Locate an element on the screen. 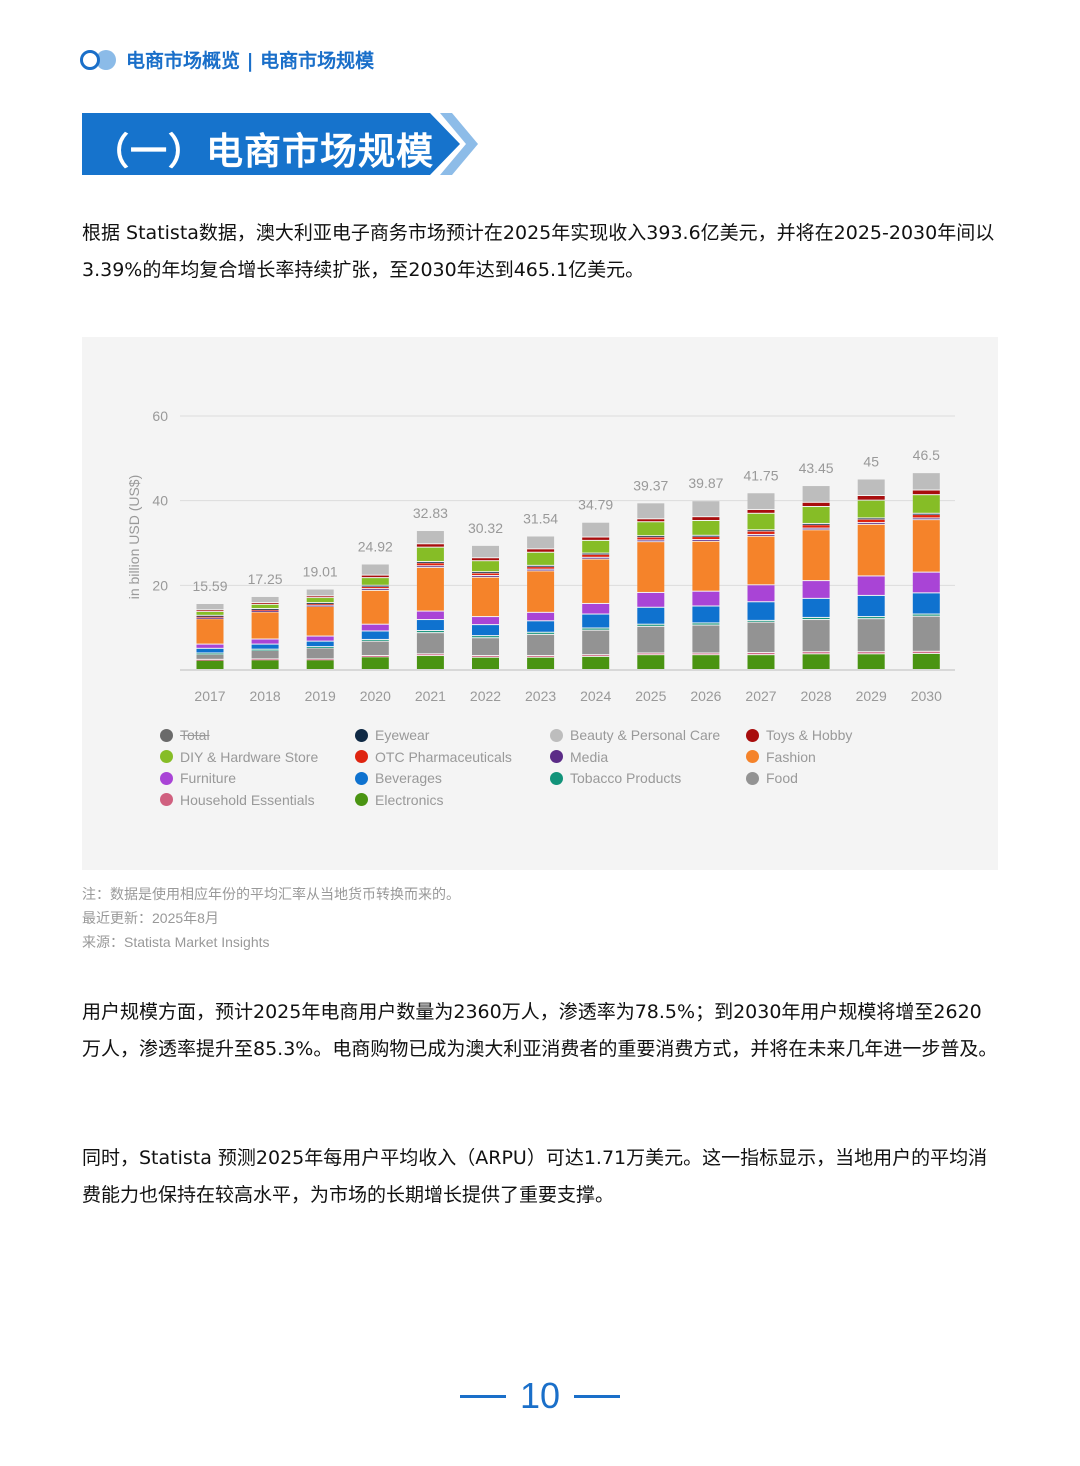 This screenshot has width=1080, height=1466. total-label: 31.54 is located at coordinates (540, 518).